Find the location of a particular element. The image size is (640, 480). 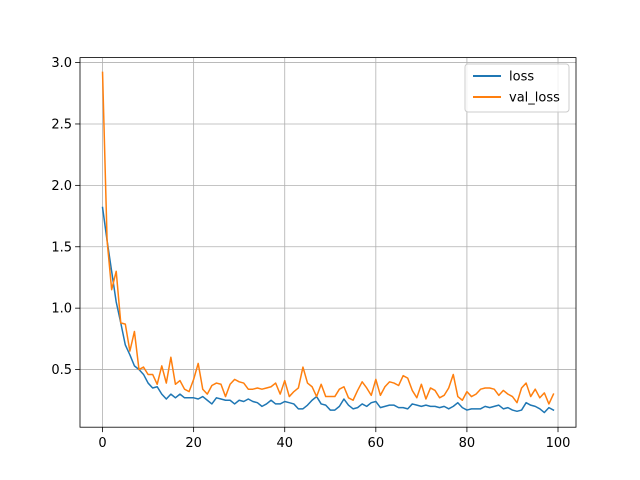

x-tick-label: 80 is located at coordinates (467, 443).